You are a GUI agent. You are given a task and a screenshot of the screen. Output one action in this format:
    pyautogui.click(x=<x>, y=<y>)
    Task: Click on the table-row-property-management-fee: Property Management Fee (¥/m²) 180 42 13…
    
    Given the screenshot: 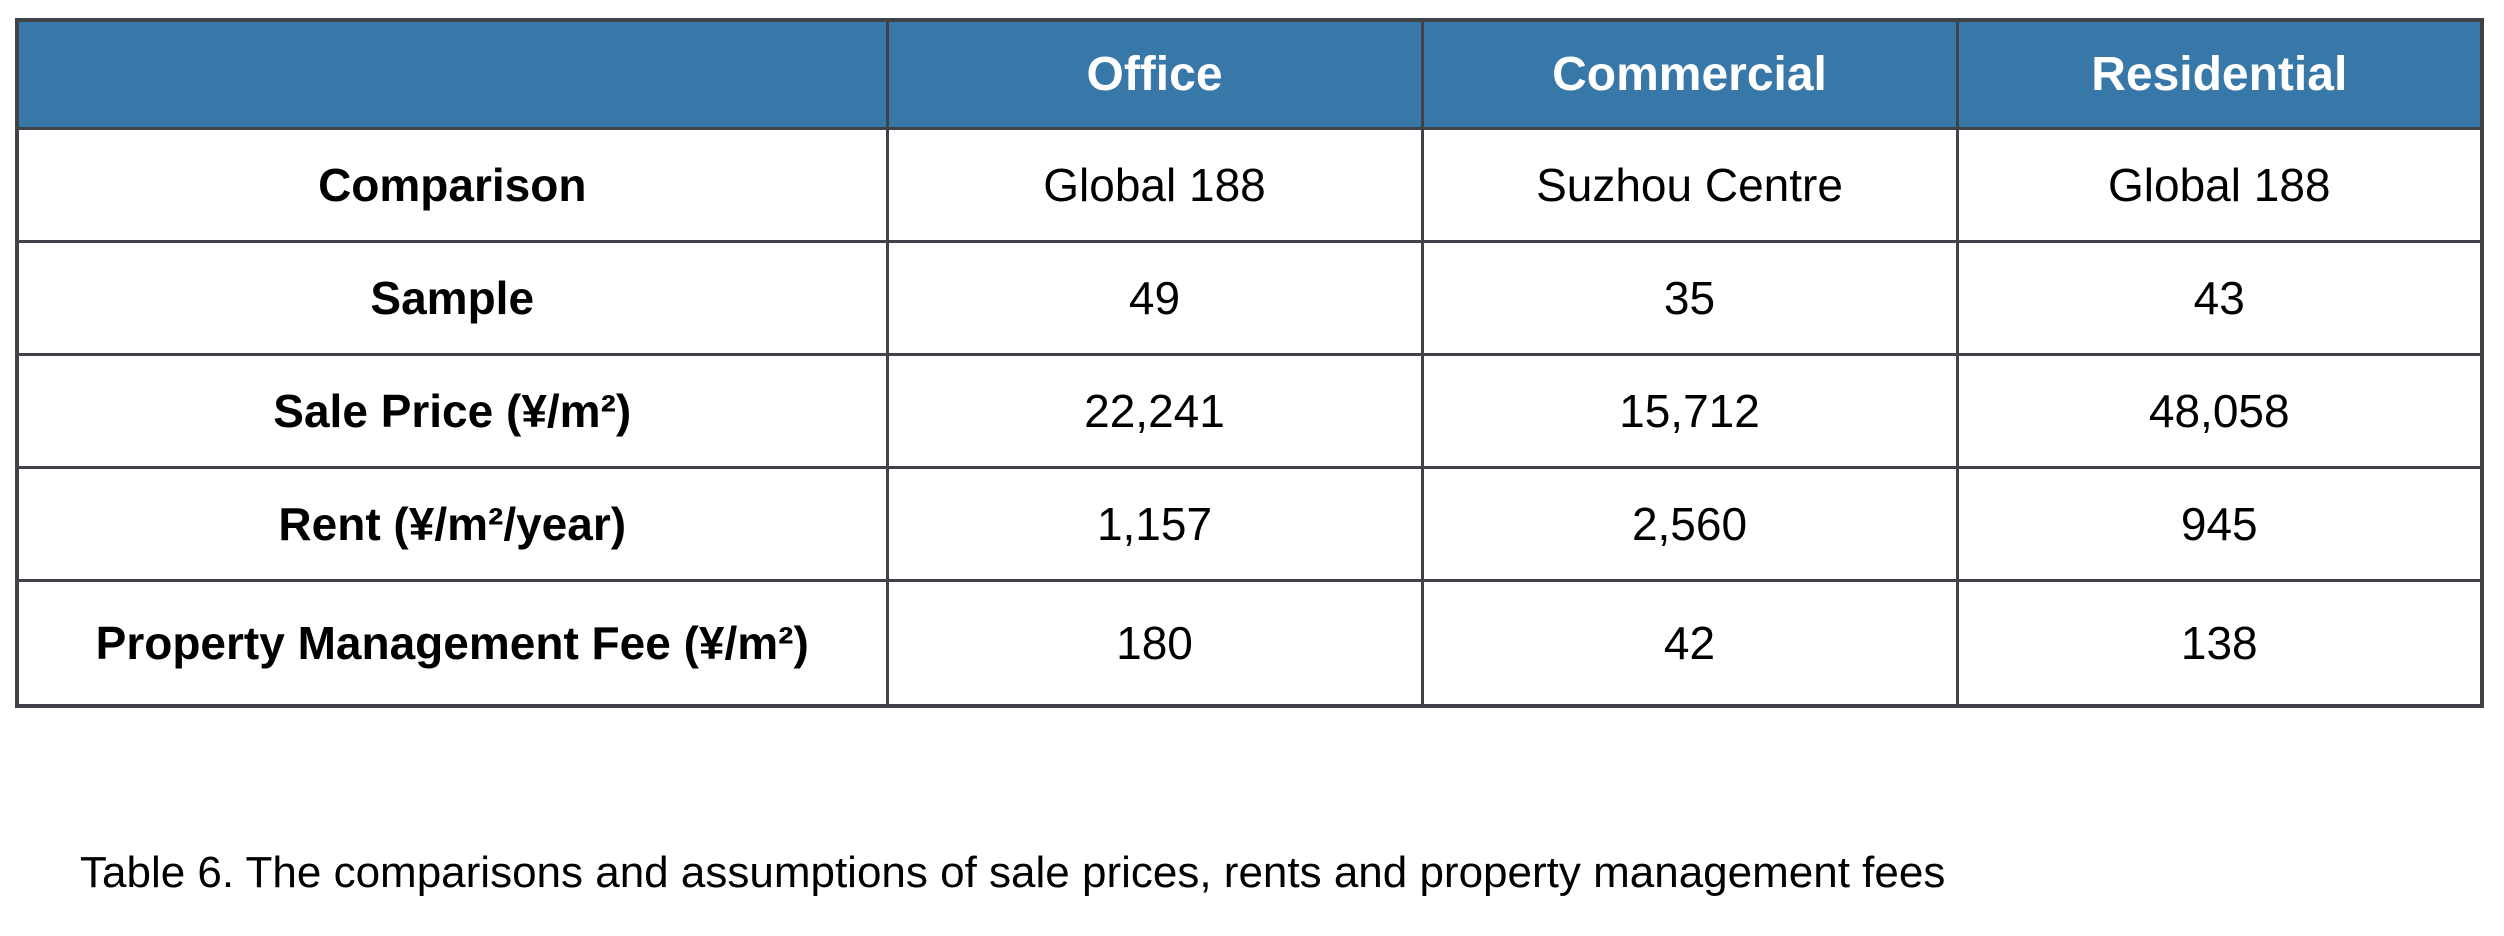 What is the action you would take?
    pyautogui.click(x=1249, y=643)
    